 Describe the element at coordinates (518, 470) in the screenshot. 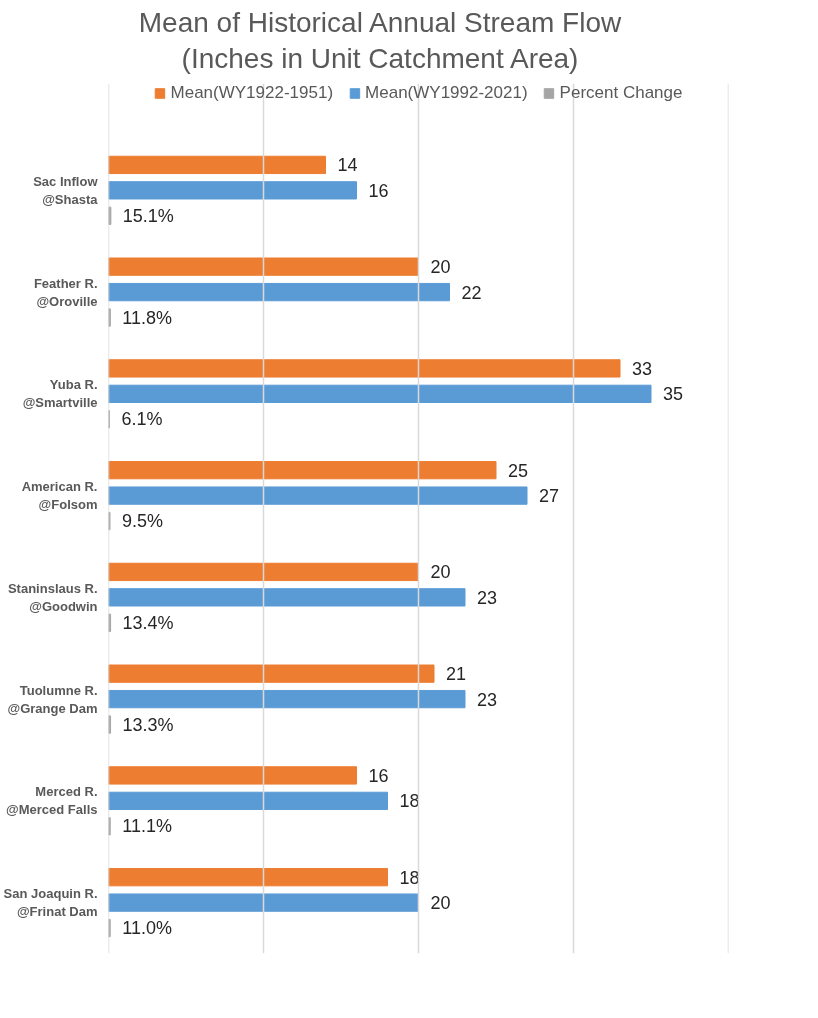

I see `data-label: 25` at that location.